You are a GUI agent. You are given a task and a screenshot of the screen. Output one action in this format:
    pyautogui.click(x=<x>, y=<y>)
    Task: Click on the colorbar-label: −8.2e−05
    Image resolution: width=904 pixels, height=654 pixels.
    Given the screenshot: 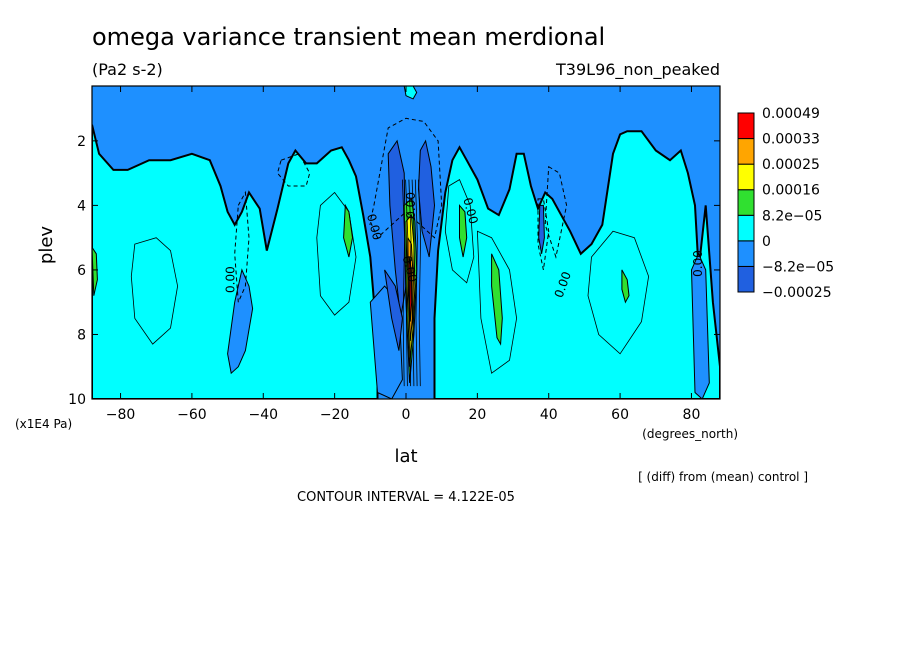 What is the action you would take?
    pyautogui.click(x=798, y=267)
    